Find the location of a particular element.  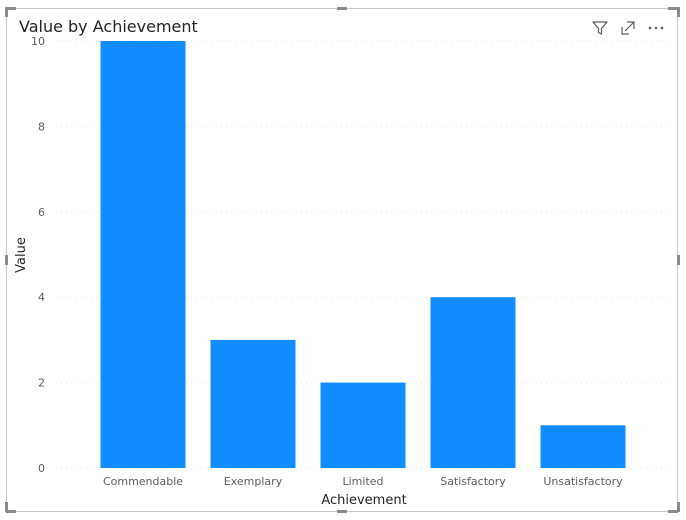

bar-limited is located at coordinates (363, 425).